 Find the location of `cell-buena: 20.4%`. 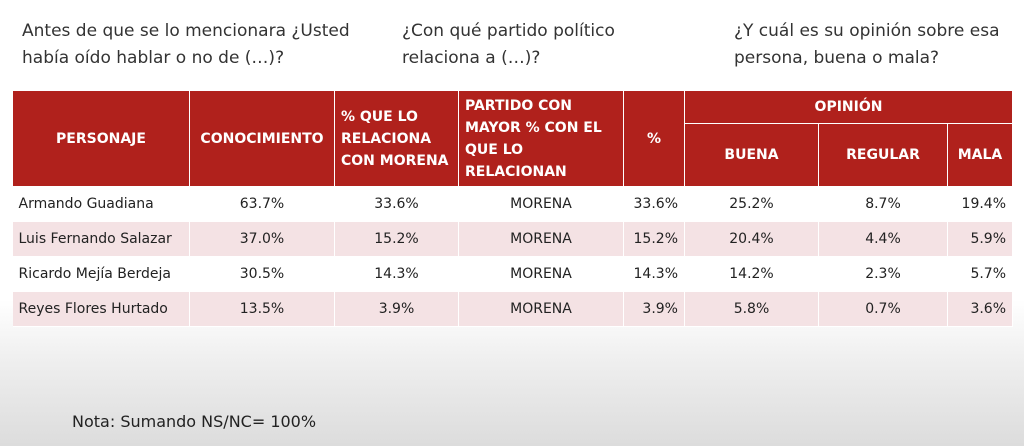

cell-buena: 20.4% is located at coordinates (751, 239).